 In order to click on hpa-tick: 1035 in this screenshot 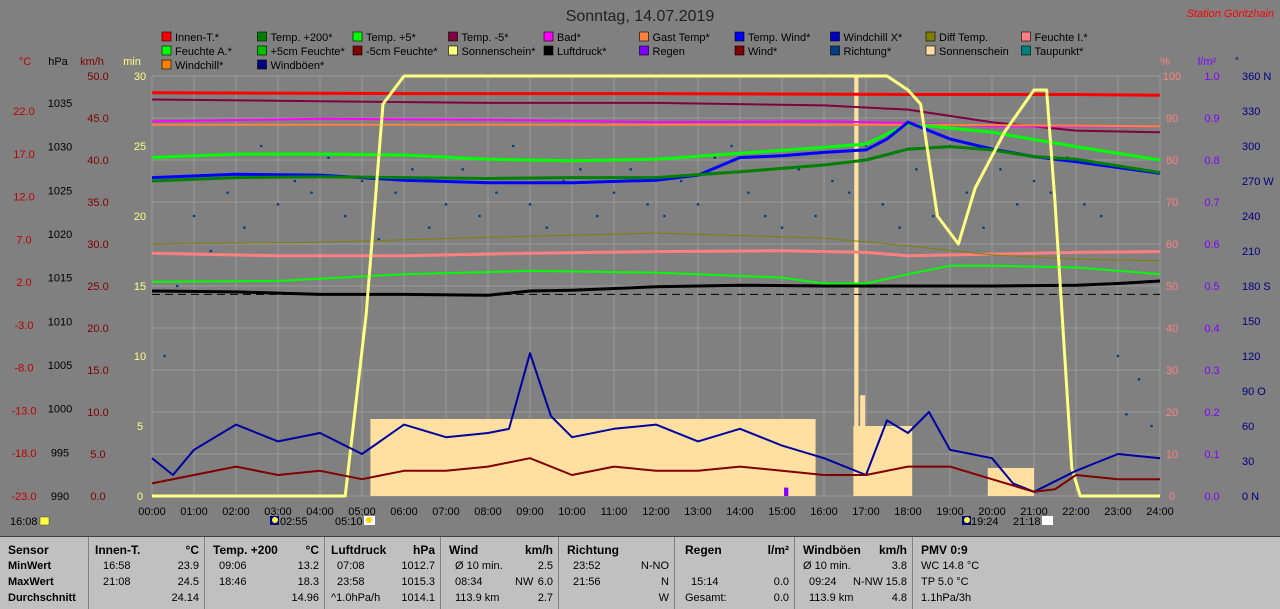, I will do `click(60, 104)`.